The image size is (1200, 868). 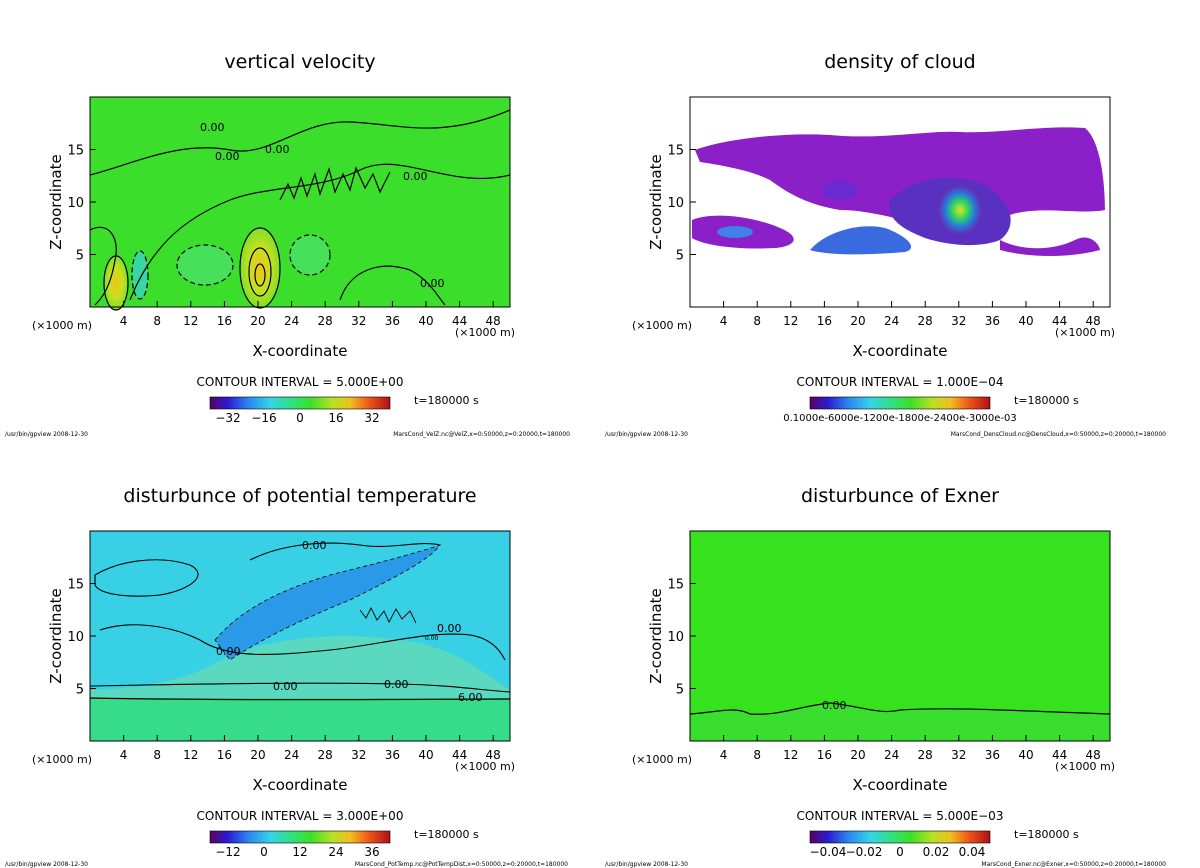 I want to click on chart-title: disturbunce of potential temperature, so click(x=299, y=496).